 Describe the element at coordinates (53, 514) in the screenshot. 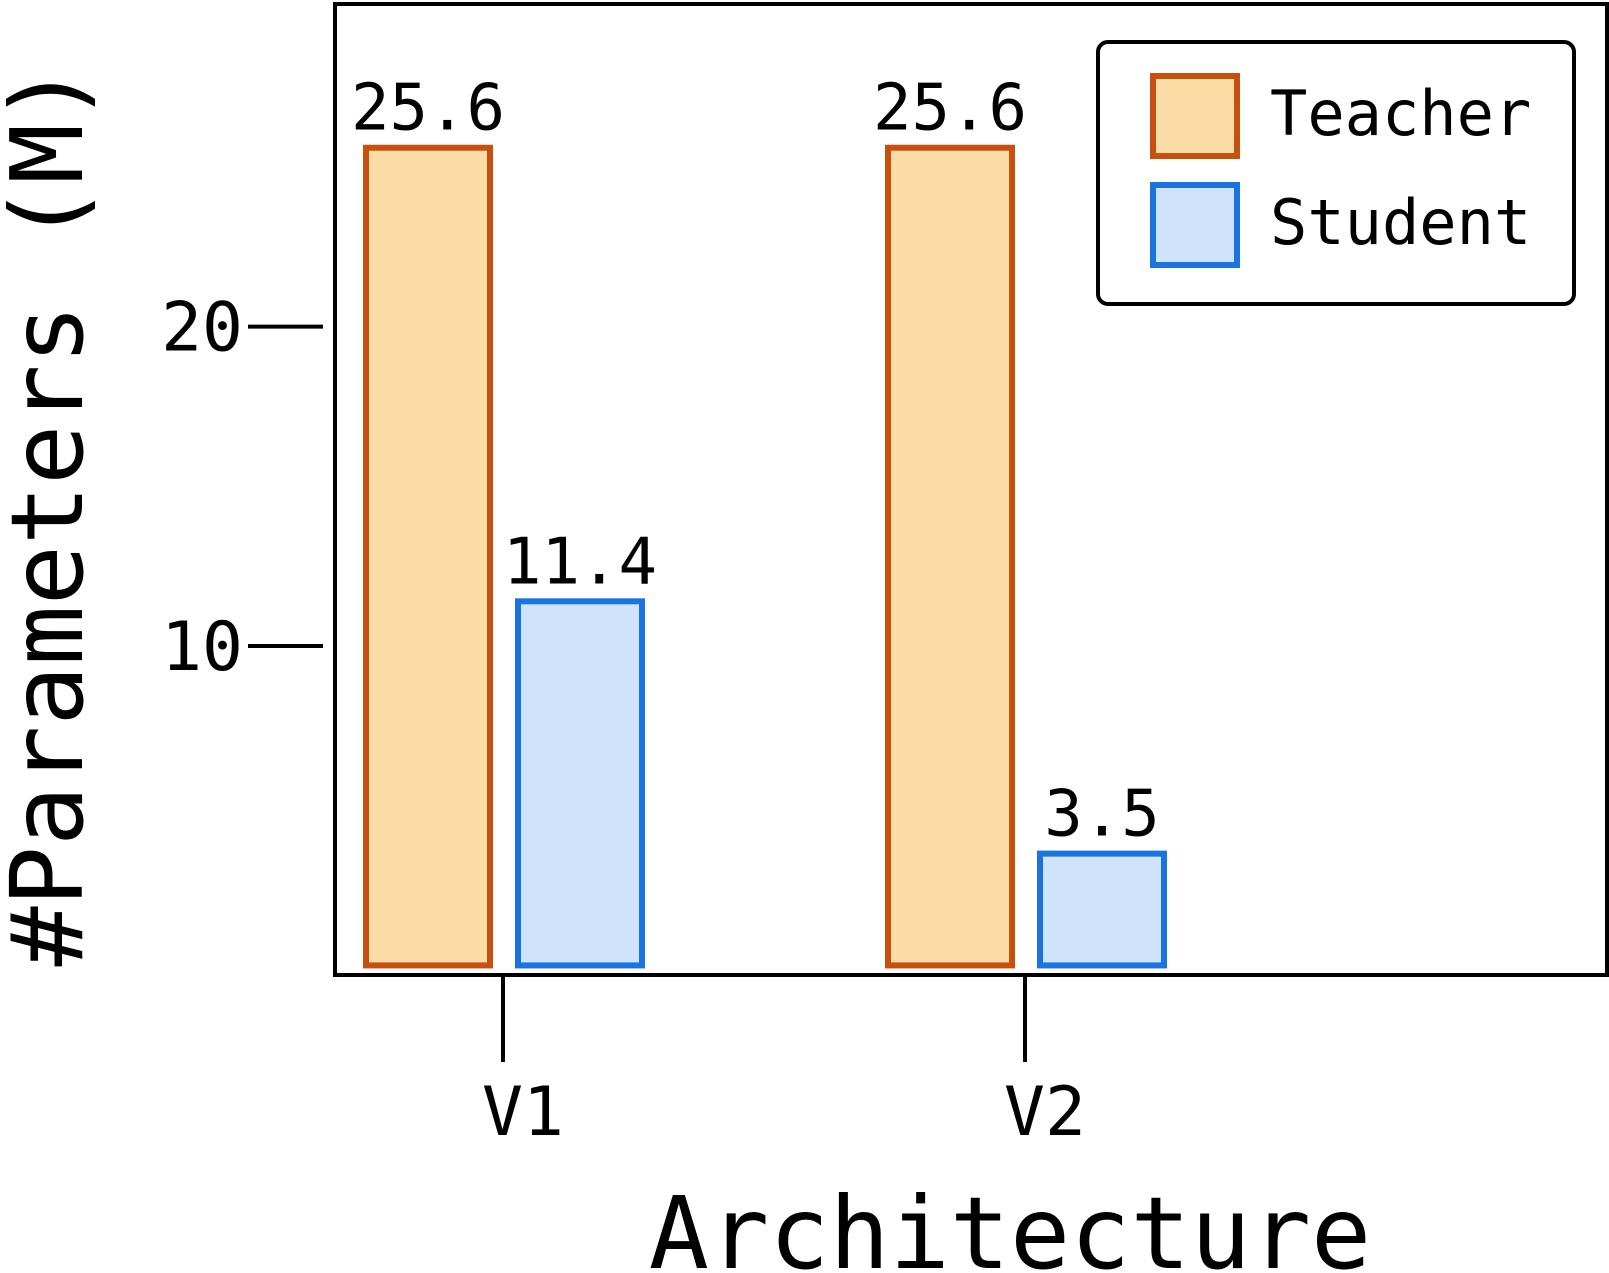

I see `y-axis-label: #Parameters (M)` at that location.